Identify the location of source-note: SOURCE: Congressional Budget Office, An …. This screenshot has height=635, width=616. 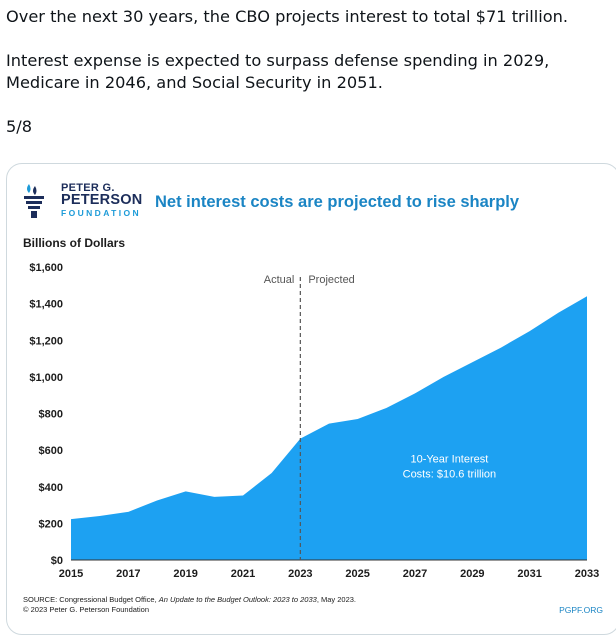
(189, 599).